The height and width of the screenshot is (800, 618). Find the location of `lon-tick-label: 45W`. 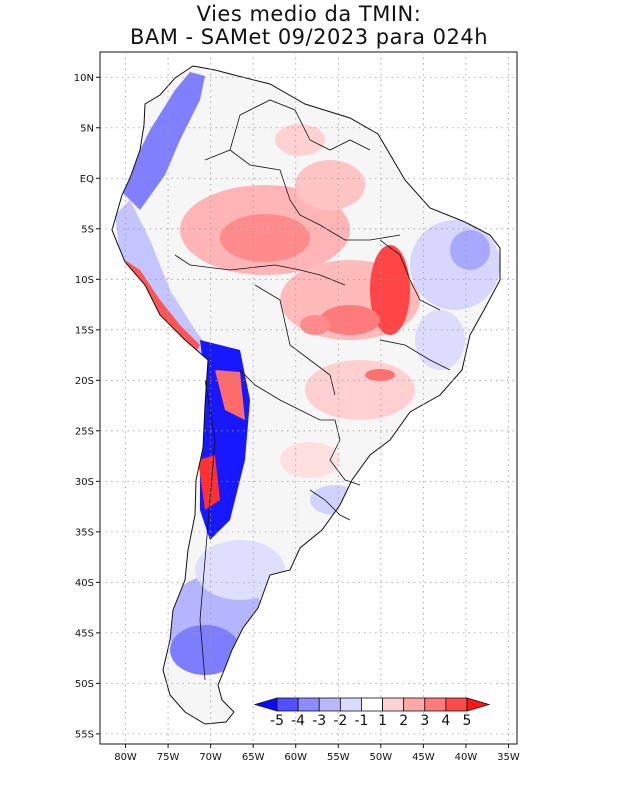

lon-tick-label: 45W is located at coordinates (423, 757).